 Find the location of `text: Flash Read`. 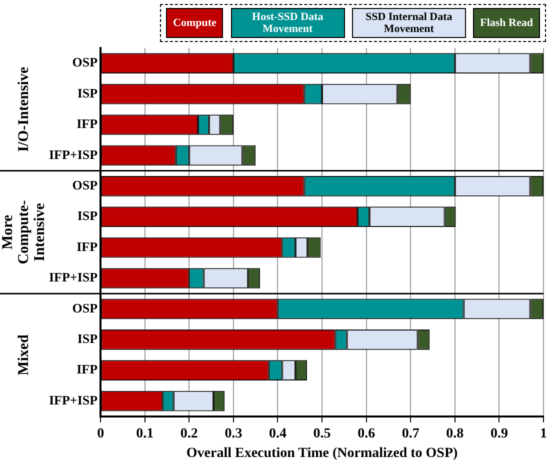

text: Flash Read is located at coordinates (506, 23).